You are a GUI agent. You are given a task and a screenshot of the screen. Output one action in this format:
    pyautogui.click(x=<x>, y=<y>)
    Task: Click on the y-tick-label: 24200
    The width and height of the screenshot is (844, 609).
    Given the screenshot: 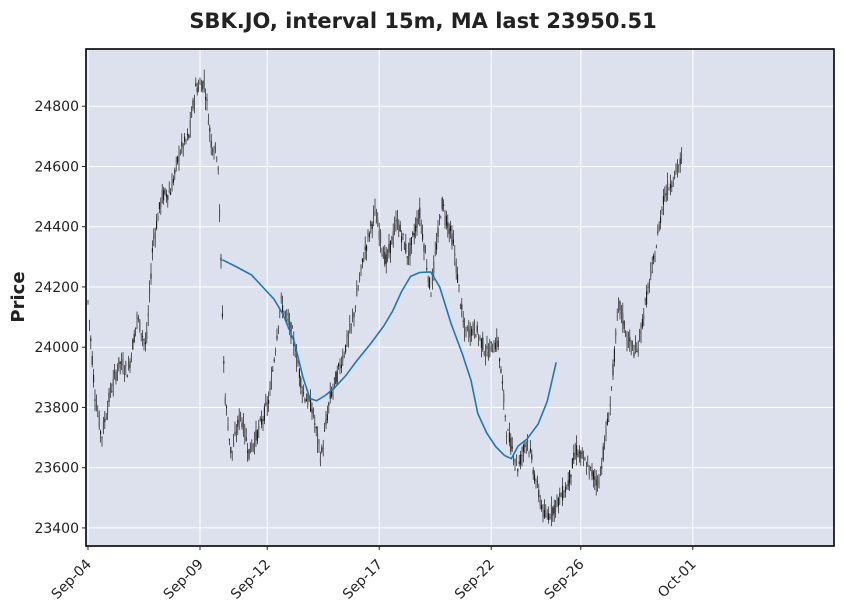 What is the action you would take?
    pyautogui.click(x=56, y=288)
    